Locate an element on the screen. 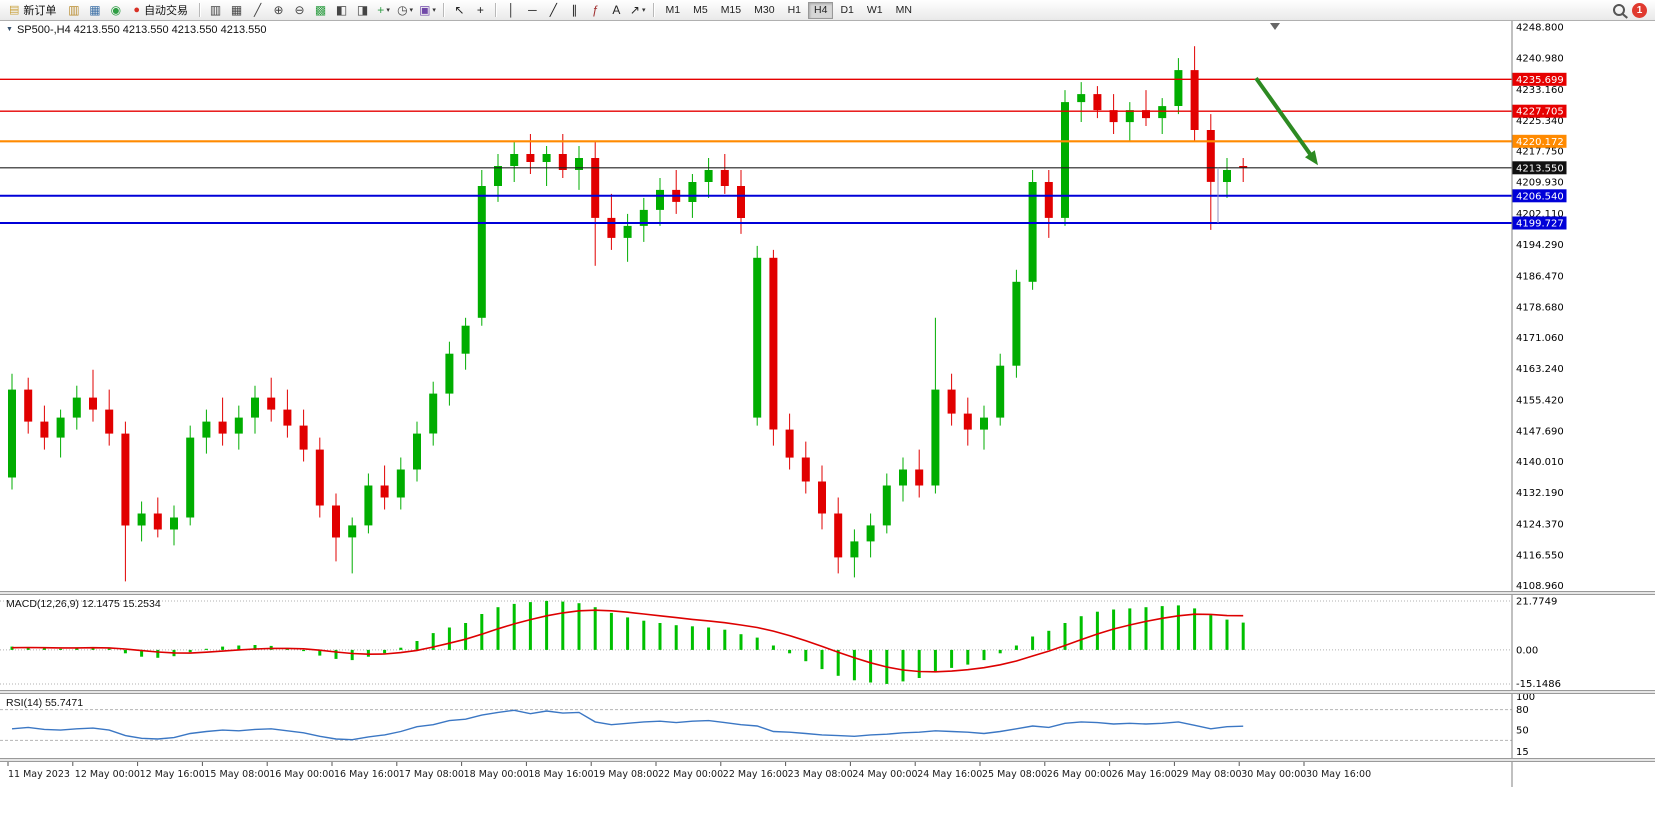 This screenshot has width=1655, height=827. svg-text: 4116.550 is located at coordinates (1540, 556).